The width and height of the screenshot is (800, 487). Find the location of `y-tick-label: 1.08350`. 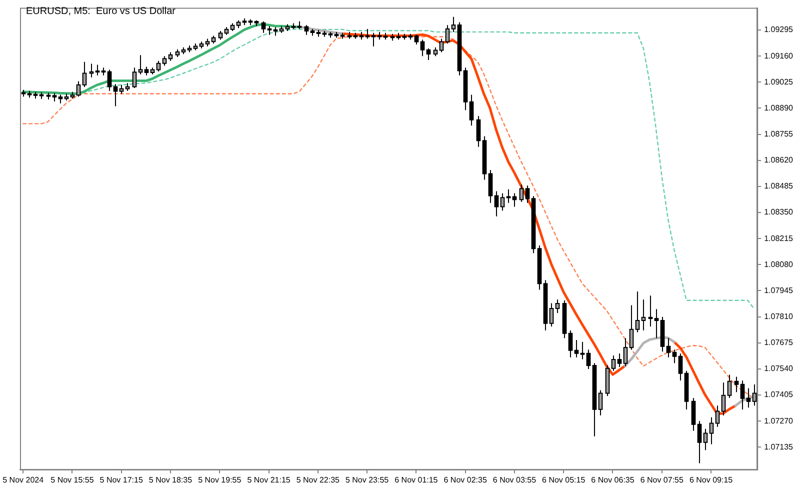

y-tick-label: 1.08350 is located at coordinates (779, 212).